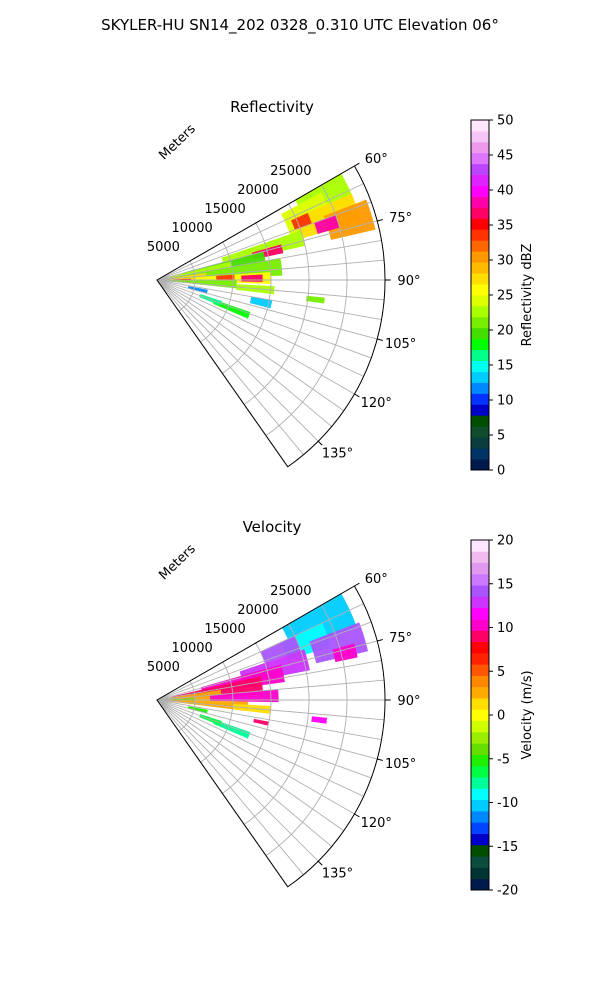 This screenshot has width=600, height=1000. What do you see at coordinates (272, 107) in the screenshot?
I see `panel-title: Reflectivity` at bounding box center [272, 107].